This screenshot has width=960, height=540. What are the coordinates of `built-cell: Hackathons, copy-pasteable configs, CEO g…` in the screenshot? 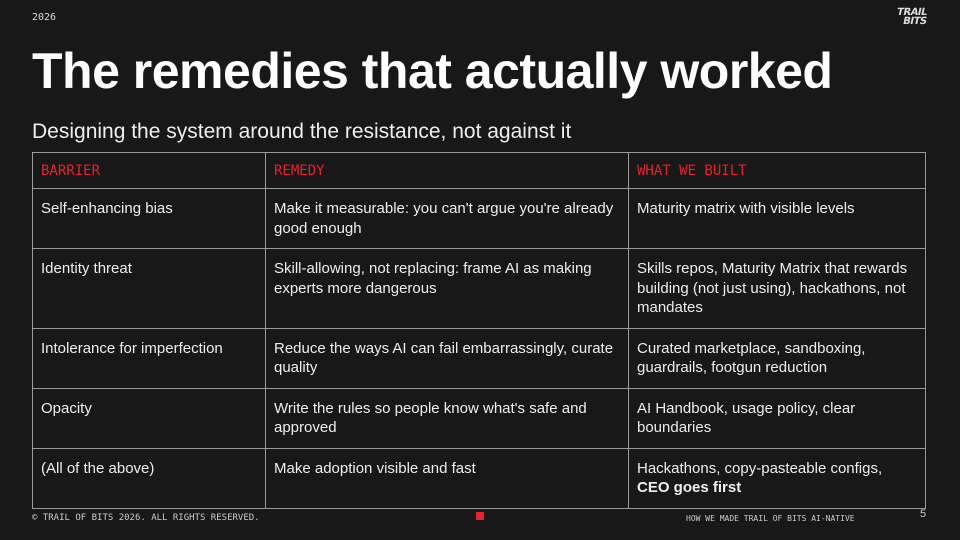 It's located at (777, 478).